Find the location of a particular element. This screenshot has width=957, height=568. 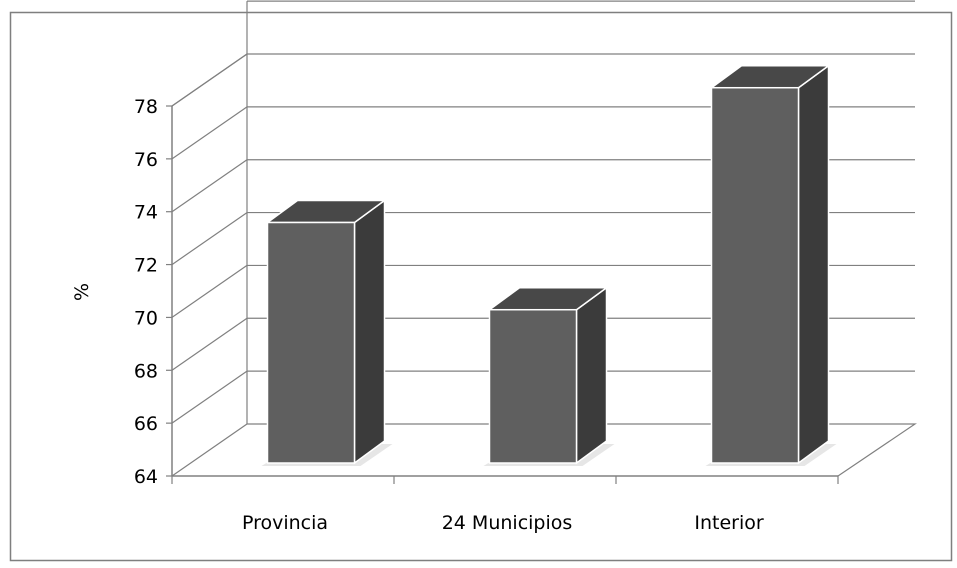

x-tick-label: Interior is located at coordinates (728, 523).